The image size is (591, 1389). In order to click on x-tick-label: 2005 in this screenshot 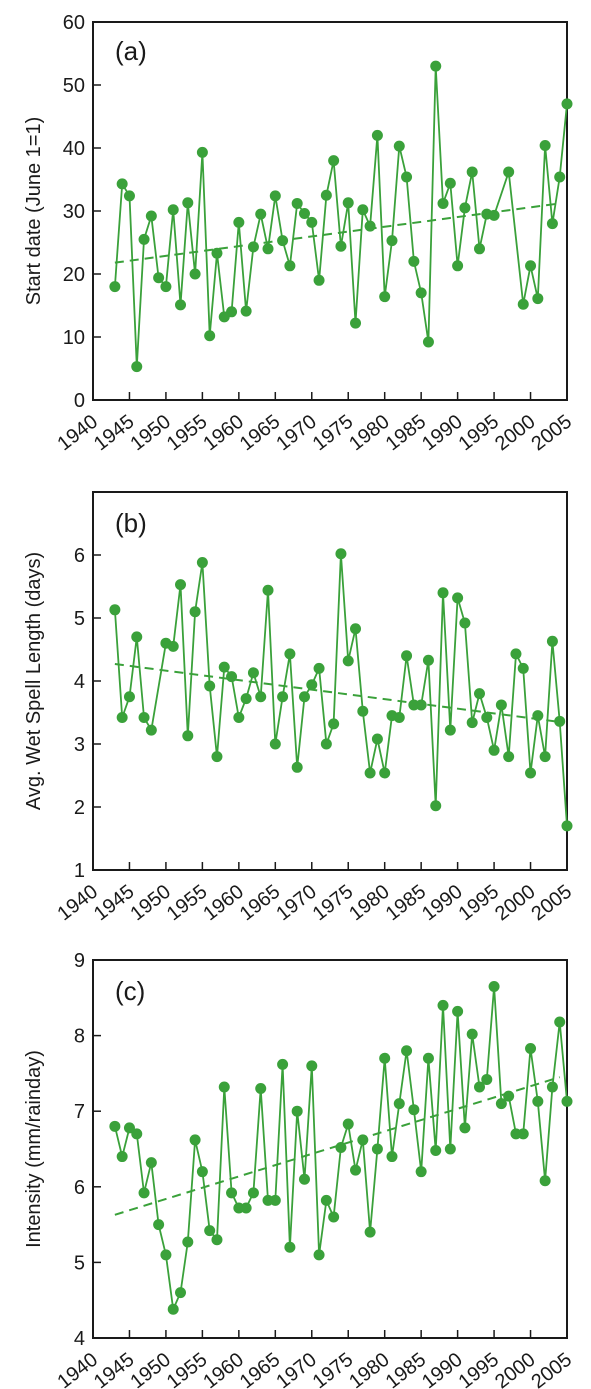, I will do `click(551, 433)`.